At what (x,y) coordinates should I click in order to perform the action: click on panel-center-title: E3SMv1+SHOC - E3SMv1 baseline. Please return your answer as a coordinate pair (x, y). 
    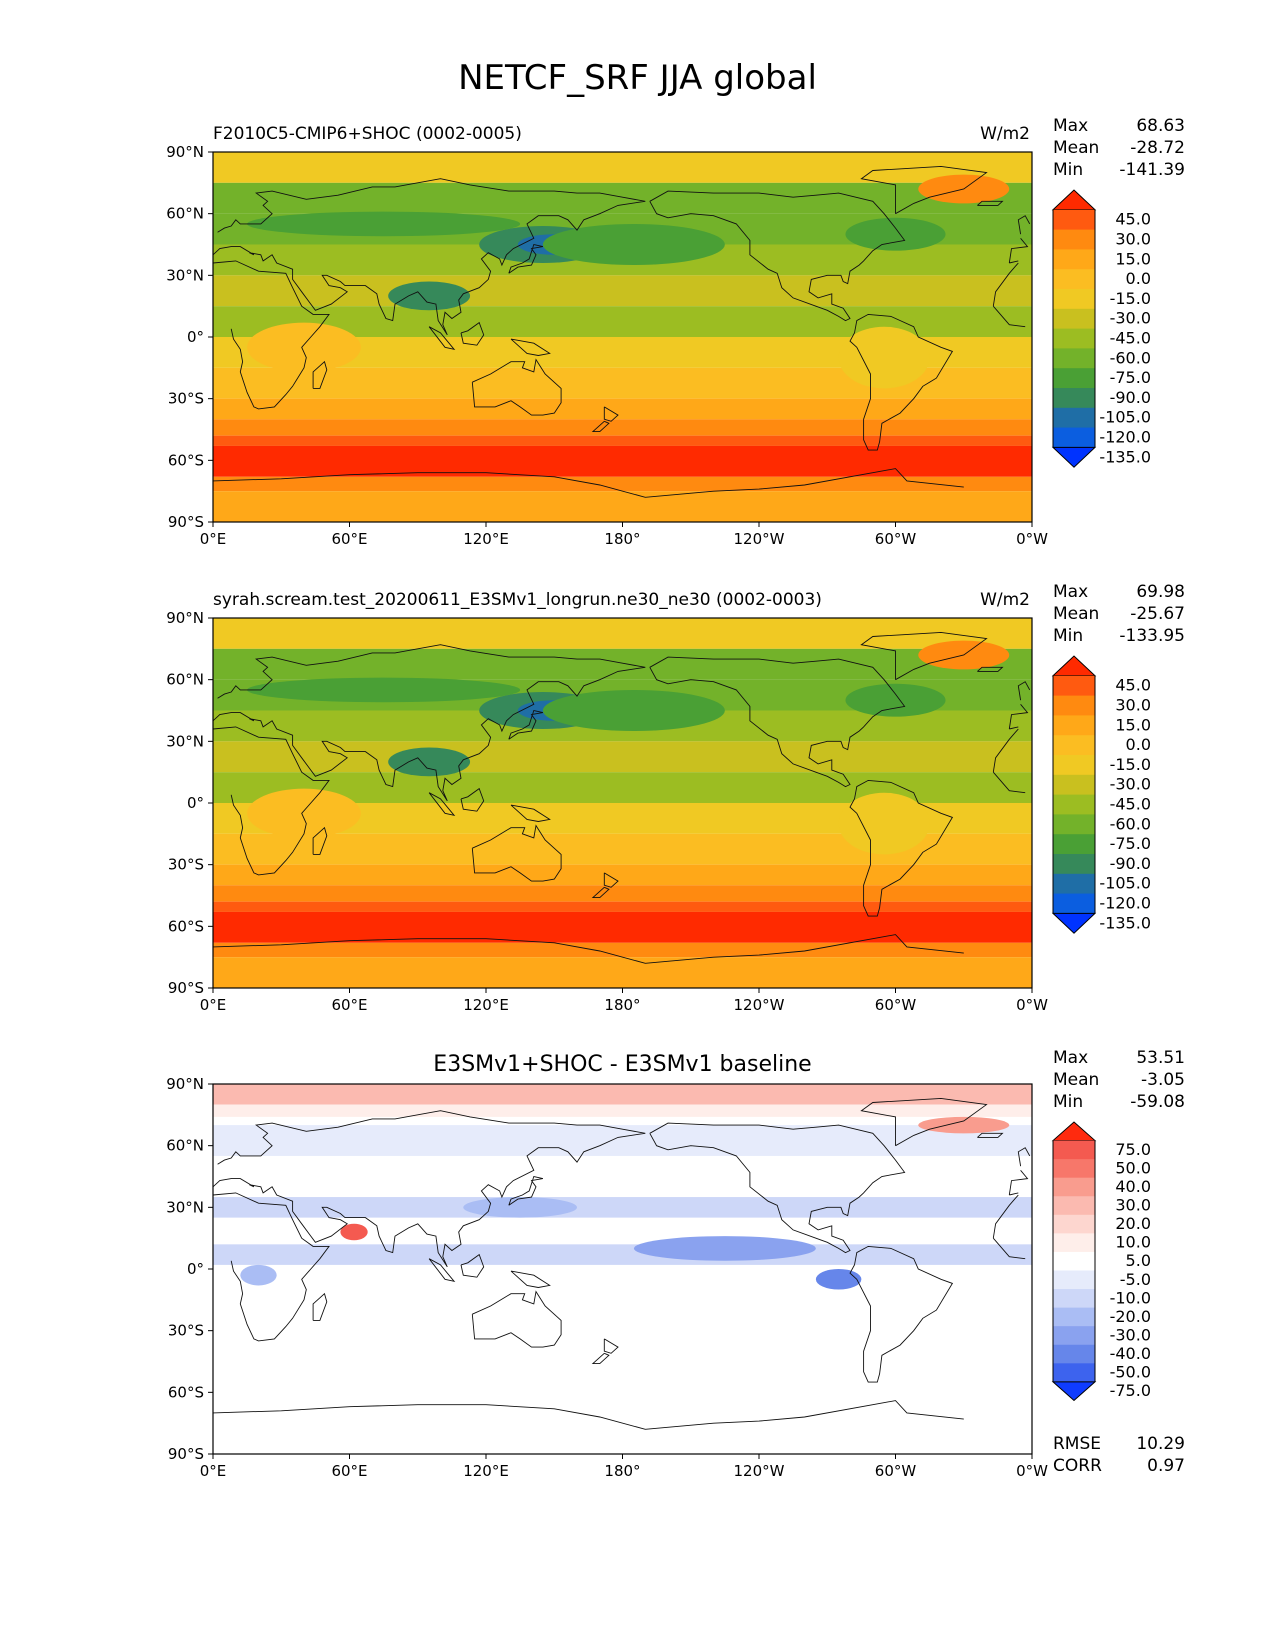
    Looking at the image, I should click on (622, 1064).